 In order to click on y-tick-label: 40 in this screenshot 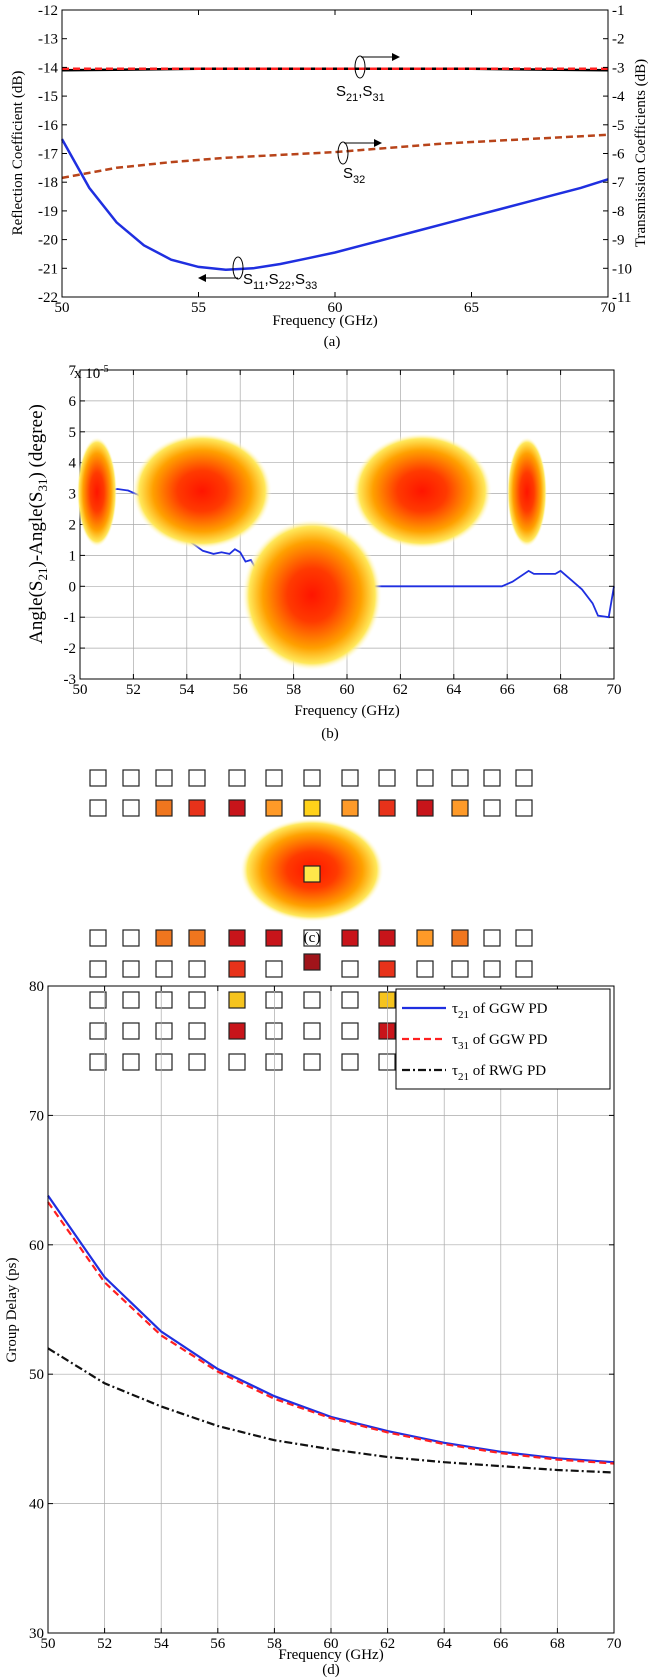, I will do `click(36, 1505)`.